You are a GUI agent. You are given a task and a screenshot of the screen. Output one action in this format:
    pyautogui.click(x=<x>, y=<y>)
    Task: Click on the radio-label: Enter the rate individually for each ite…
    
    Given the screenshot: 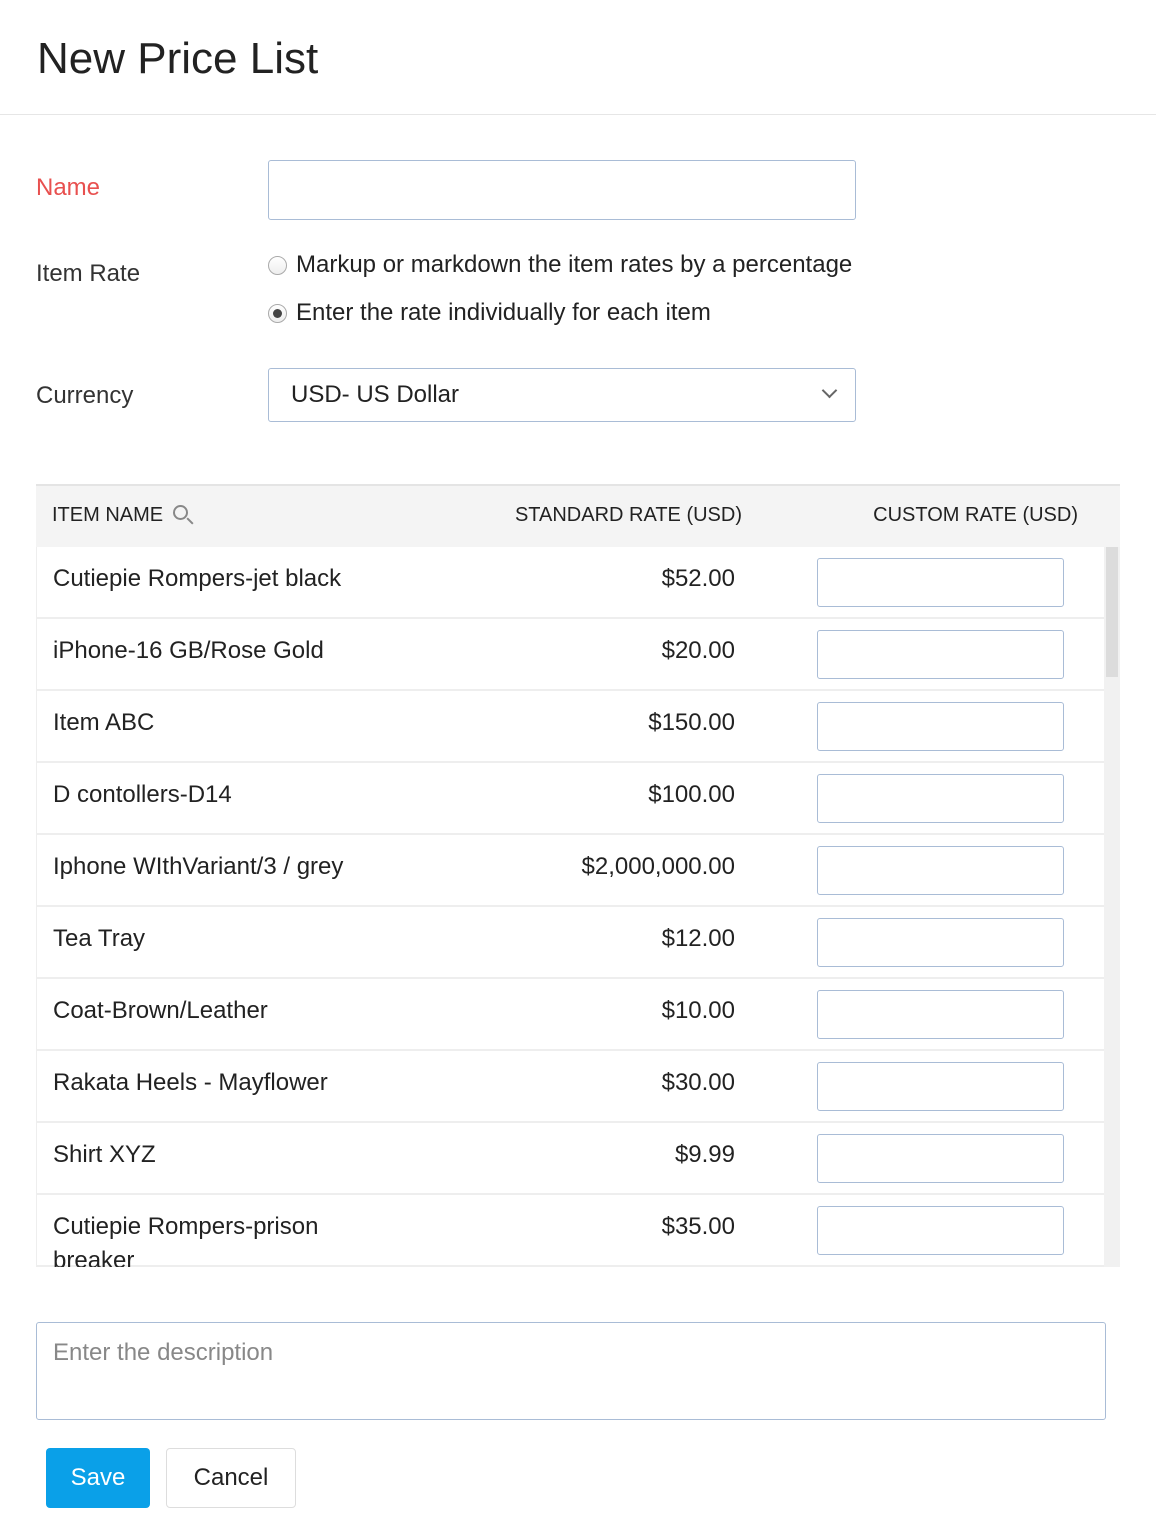 What is the action you would take?
    pyautogui.click(x=503, y=312)
    